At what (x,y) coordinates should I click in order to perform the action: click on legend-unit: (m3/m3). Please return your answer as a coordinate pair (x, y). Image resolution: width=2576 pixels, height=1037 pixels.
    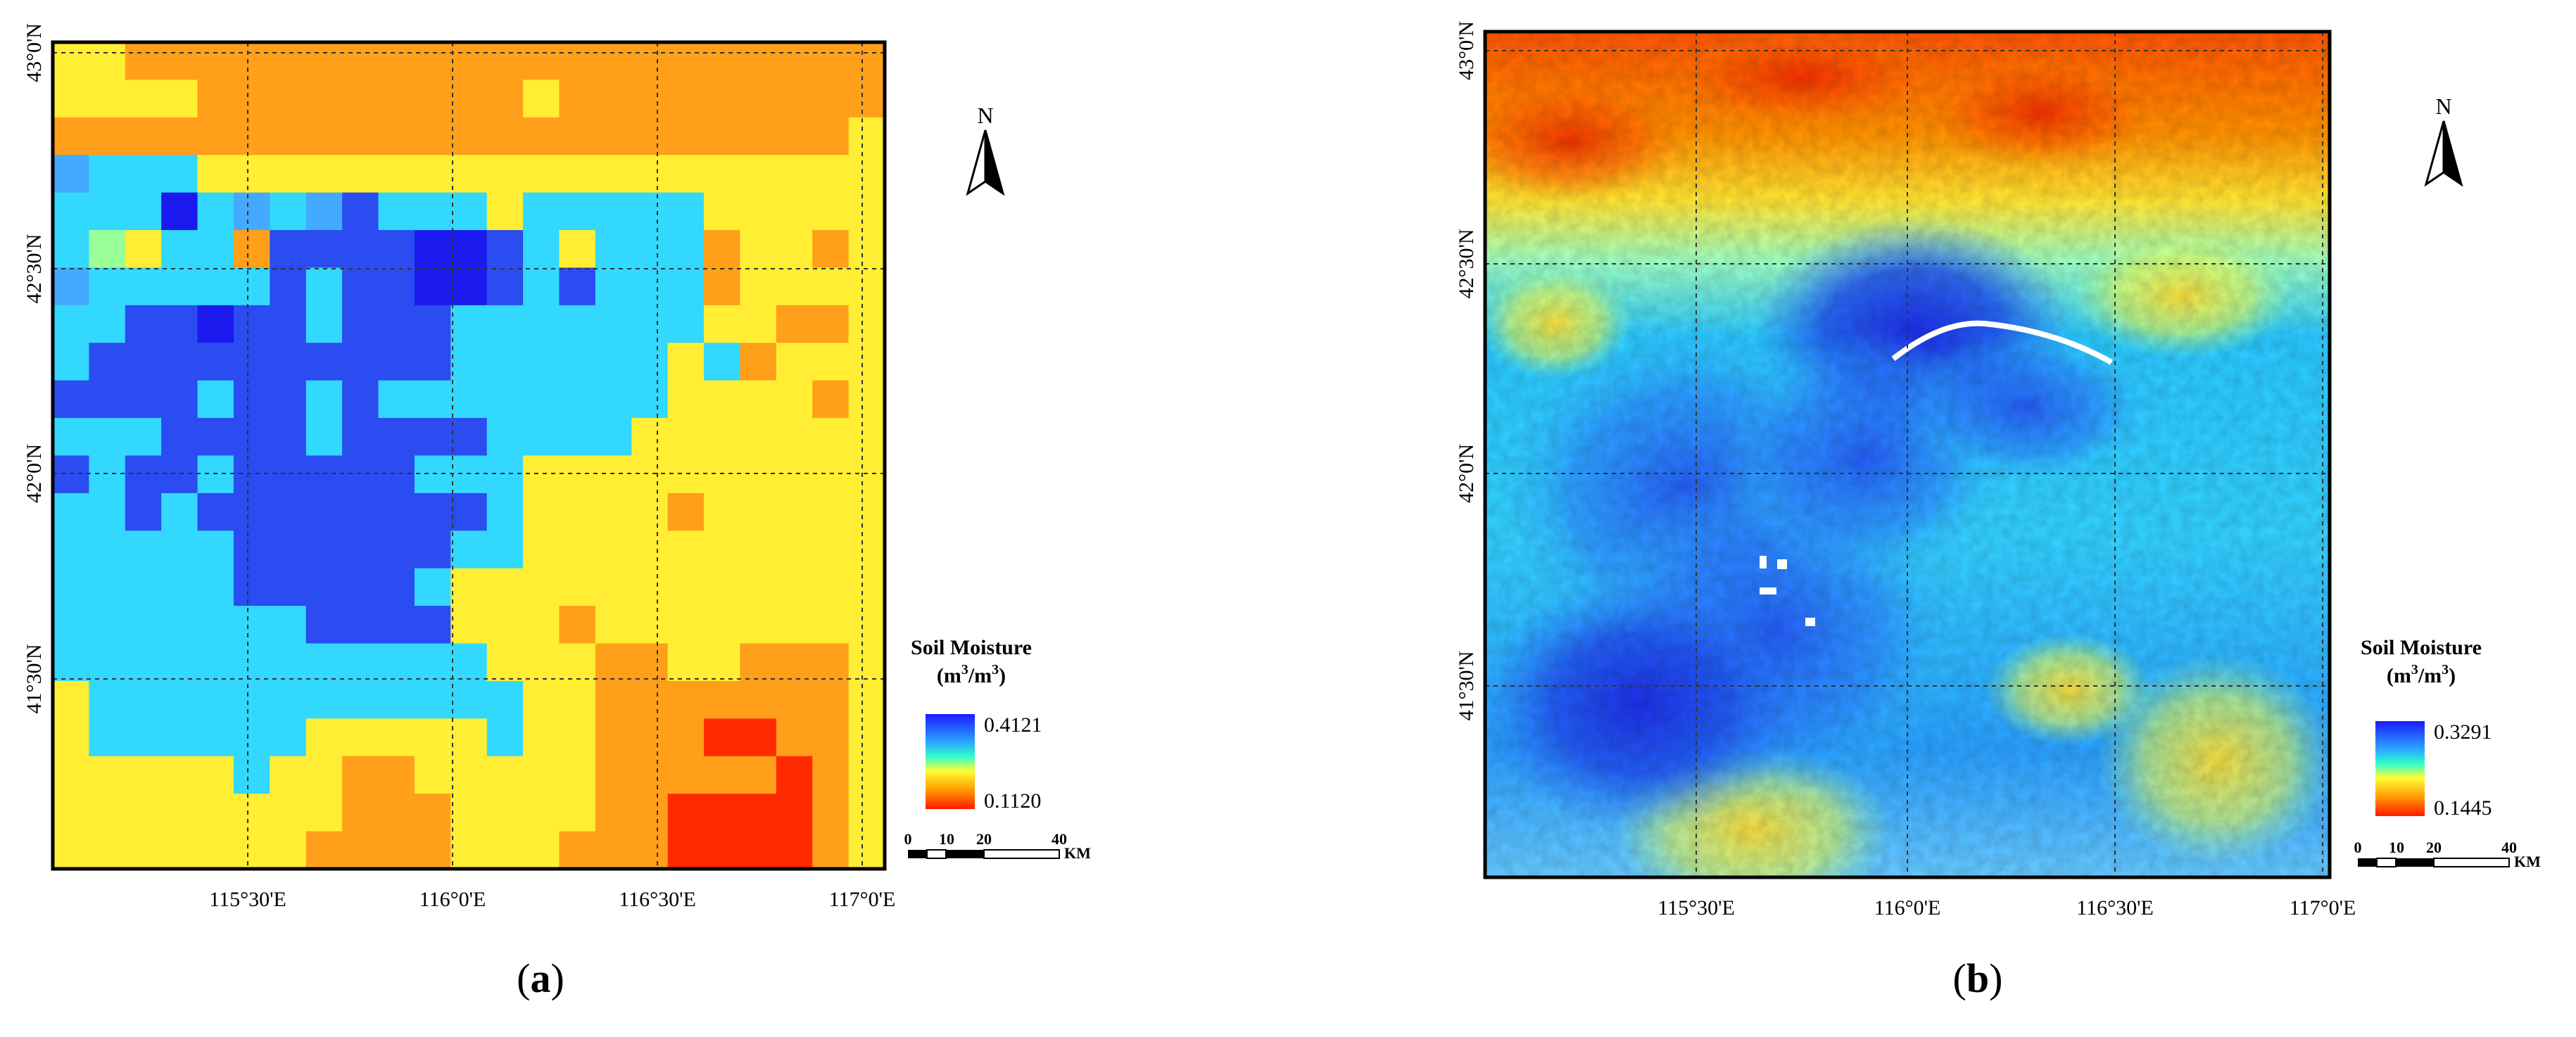
    Looking at the image, I should click on (971, 674).